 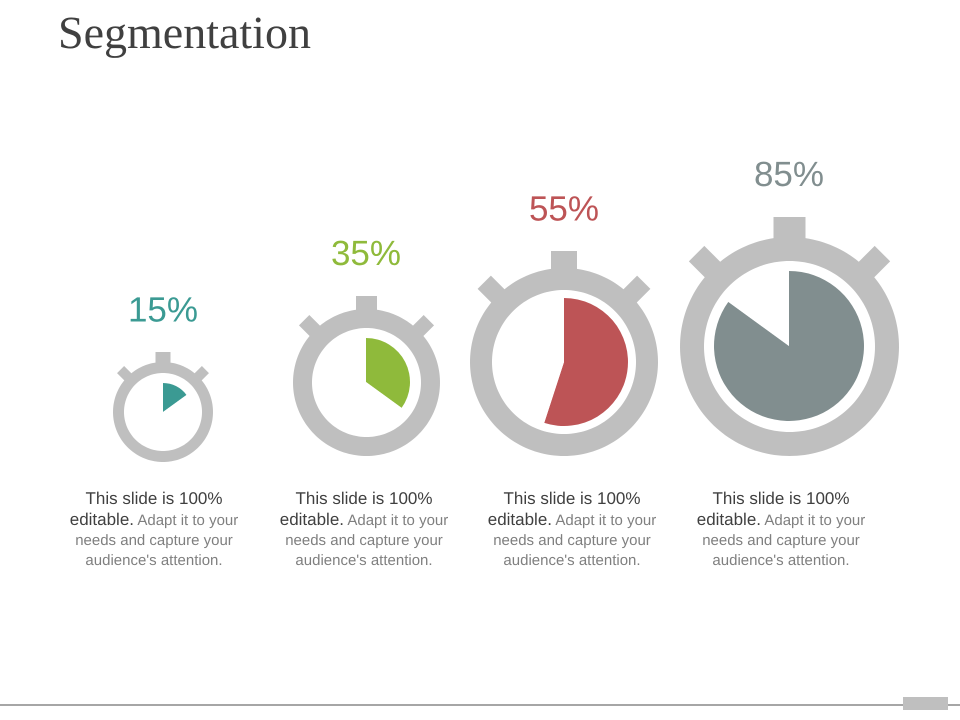 I want to click on data-label: 35%, so click(x=366, y=254).